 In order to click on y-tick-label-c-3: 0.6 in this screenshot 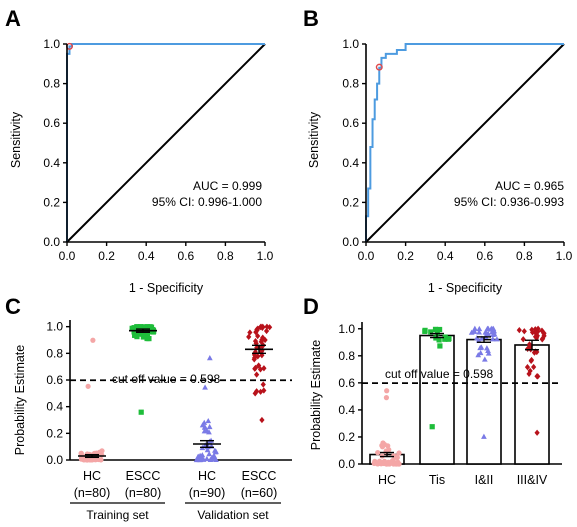, I will do `click(54, 380)`.